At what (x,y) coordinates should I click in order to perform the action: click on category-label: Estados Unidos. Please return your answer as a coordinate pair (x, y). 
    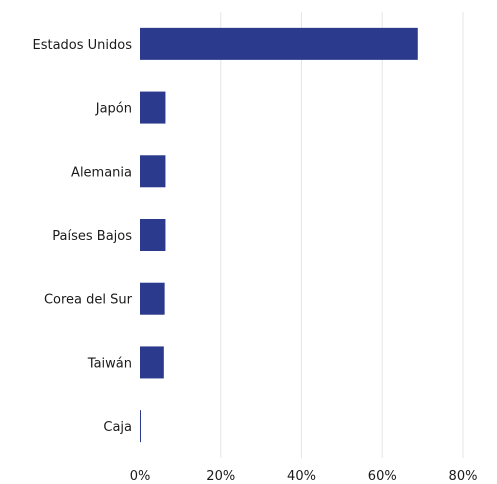
    Looking at the image, I should click on (82, 45).